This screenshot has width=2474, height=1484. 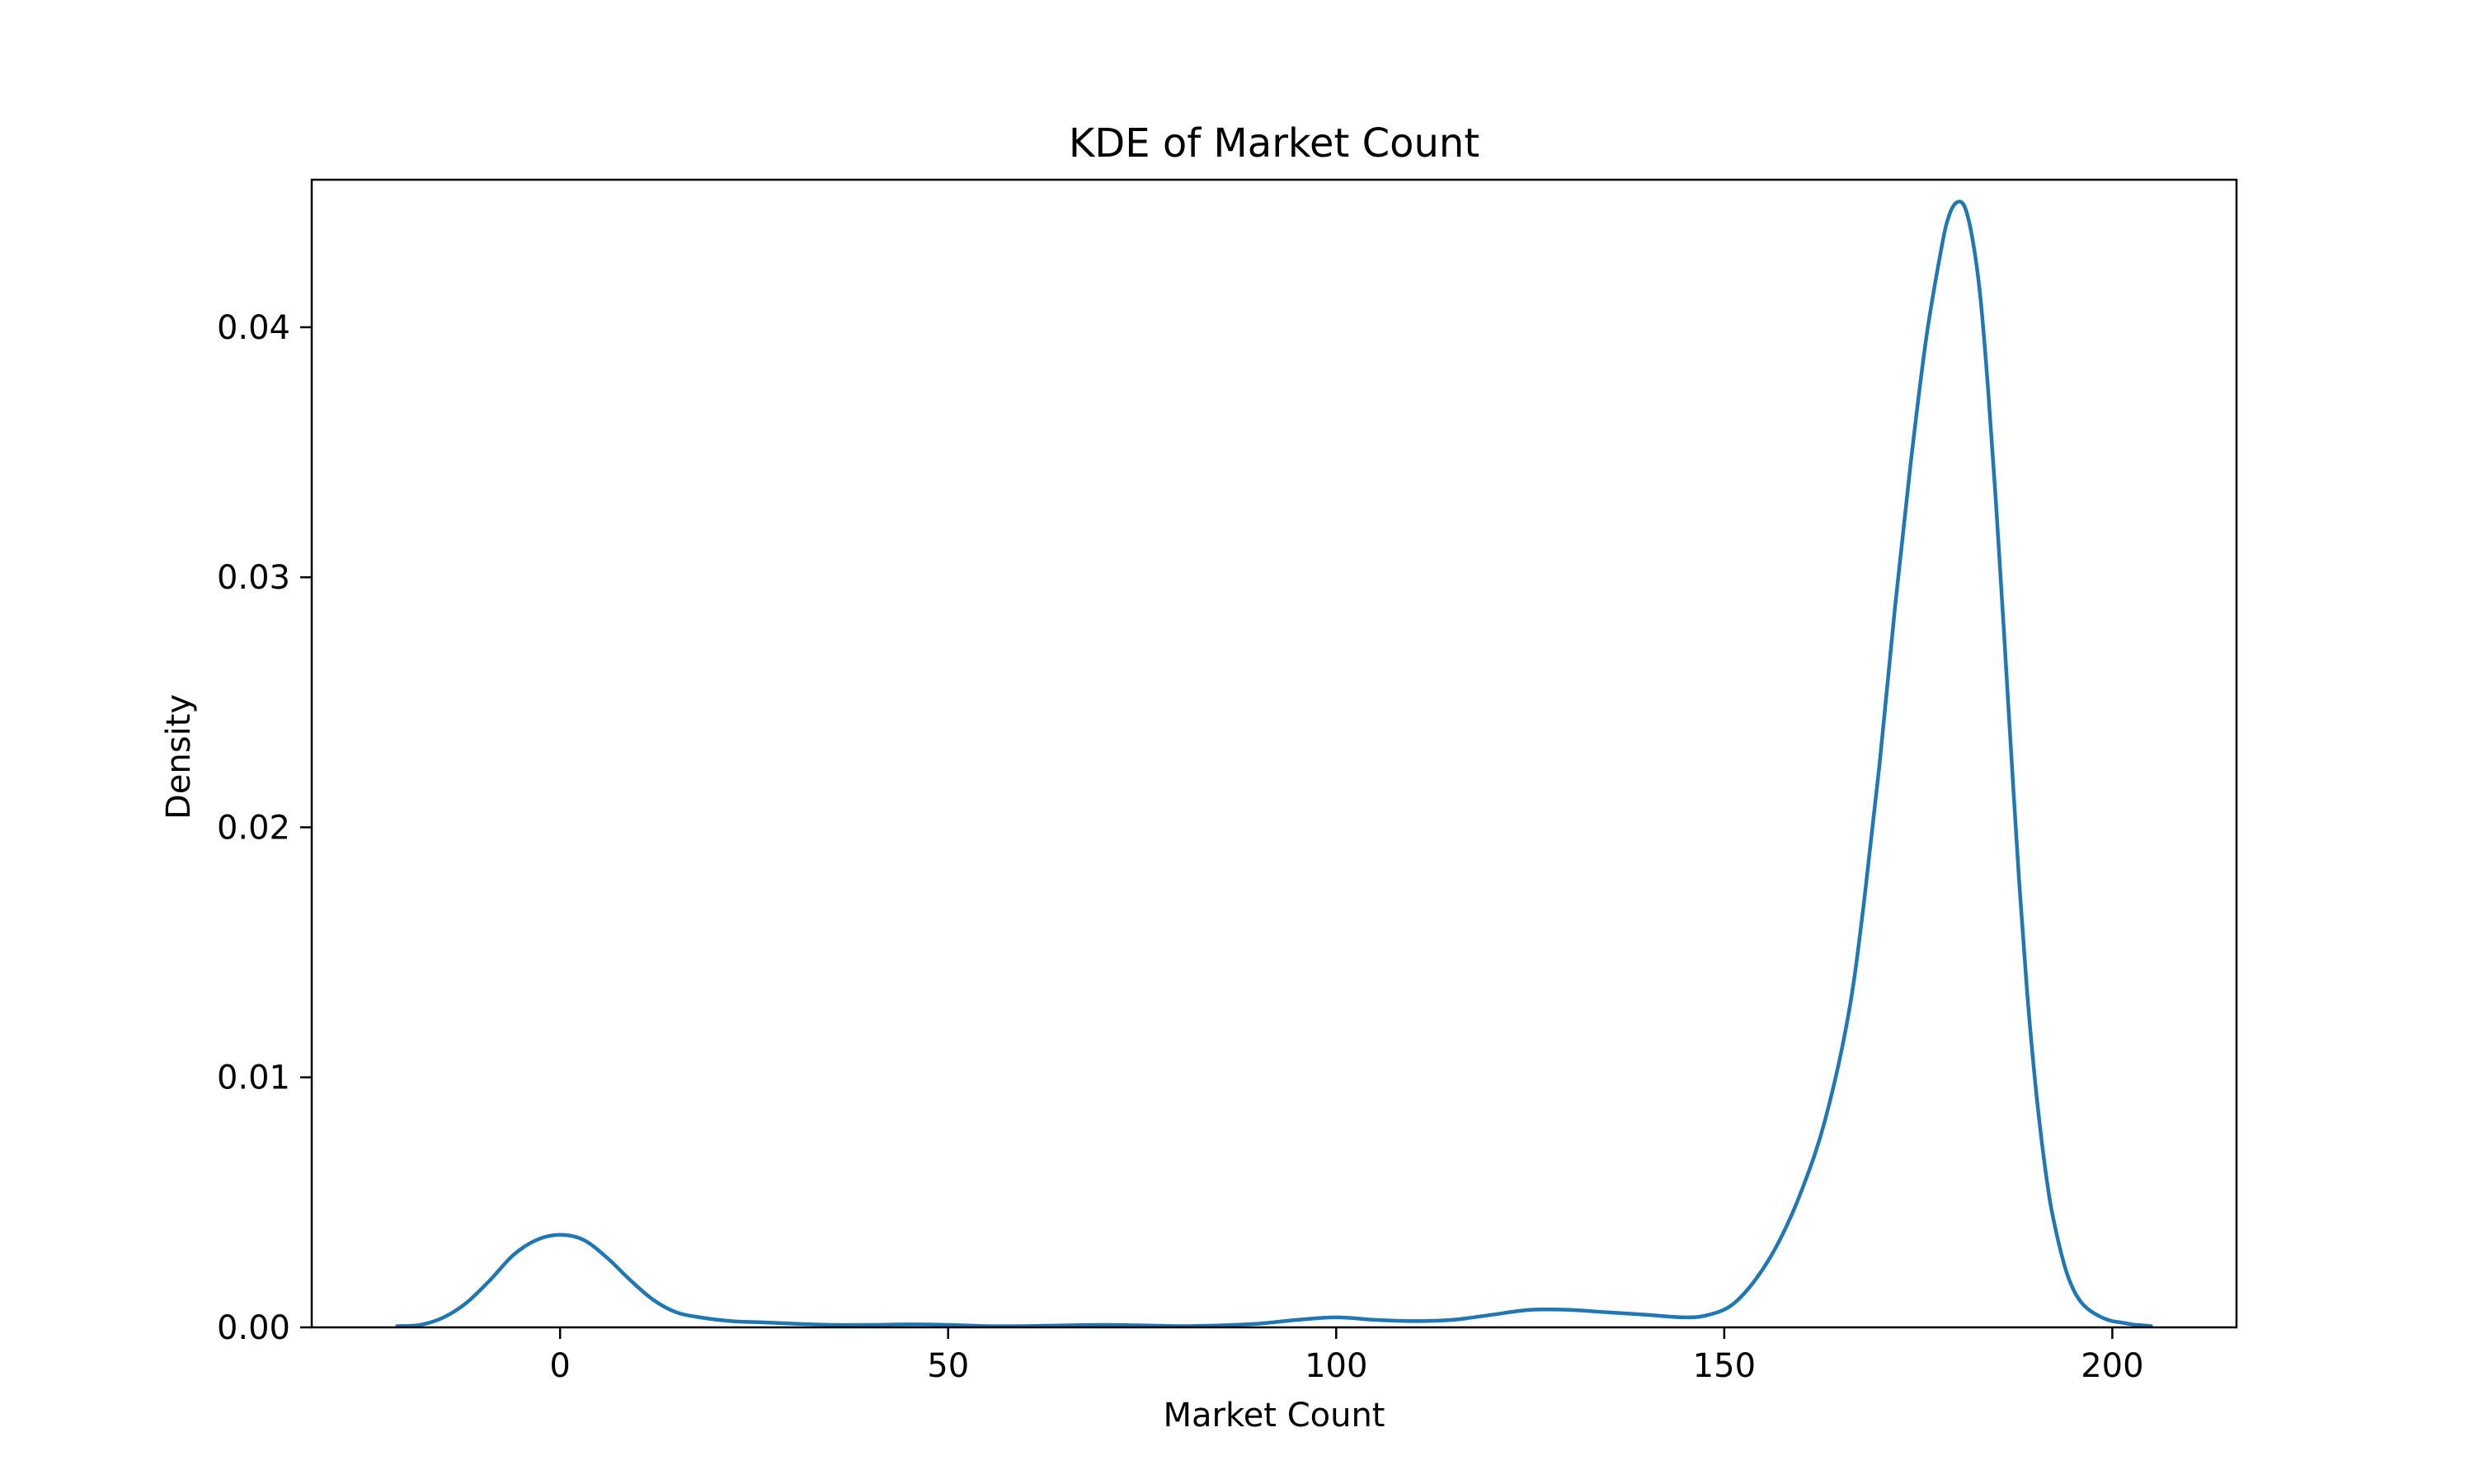 What do you see at coordinates (179, 756) in the screenshot?
I see `y-axis-title: Density` at bounding box center [179, 756].